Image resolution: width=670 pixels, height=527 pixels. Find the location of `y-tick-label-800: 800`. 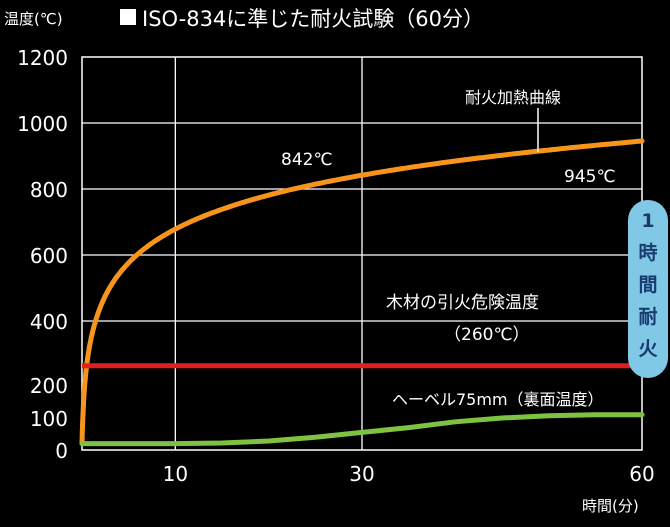

y-tick-label-800: 800 is located at coordinates (49, 190).